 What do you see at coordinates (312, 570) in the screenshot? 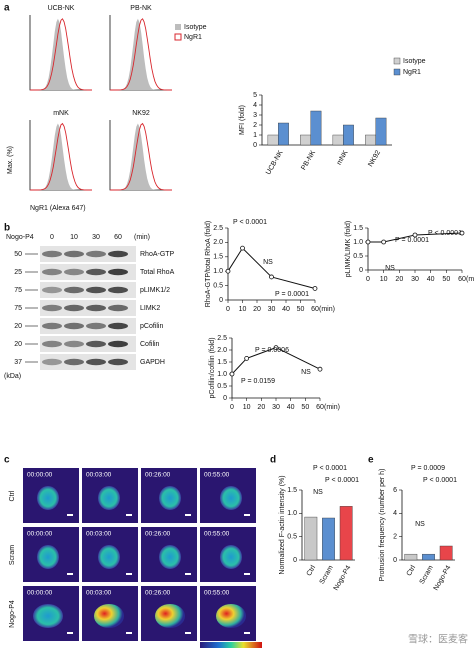
I see `x-tick-label: Ctrl` at bounding box center [312, 570].